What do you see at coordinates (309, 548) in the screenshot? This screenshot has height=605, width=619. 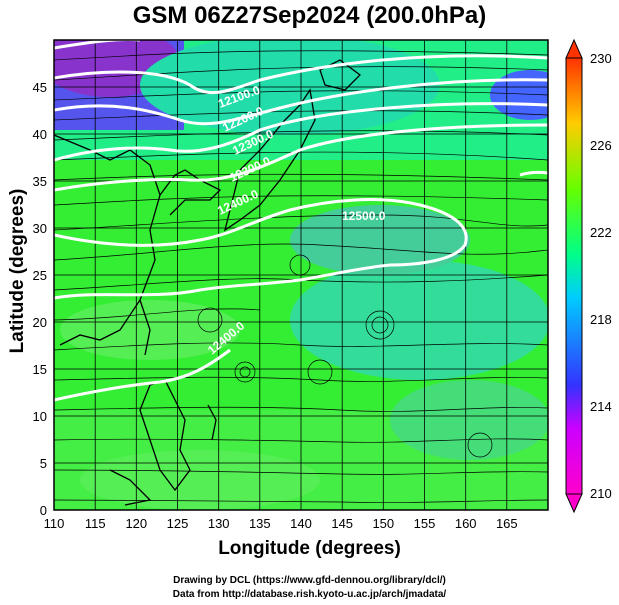 I see `x-axis-label: Longitude (degrees)` at bounding box center [309, 548].